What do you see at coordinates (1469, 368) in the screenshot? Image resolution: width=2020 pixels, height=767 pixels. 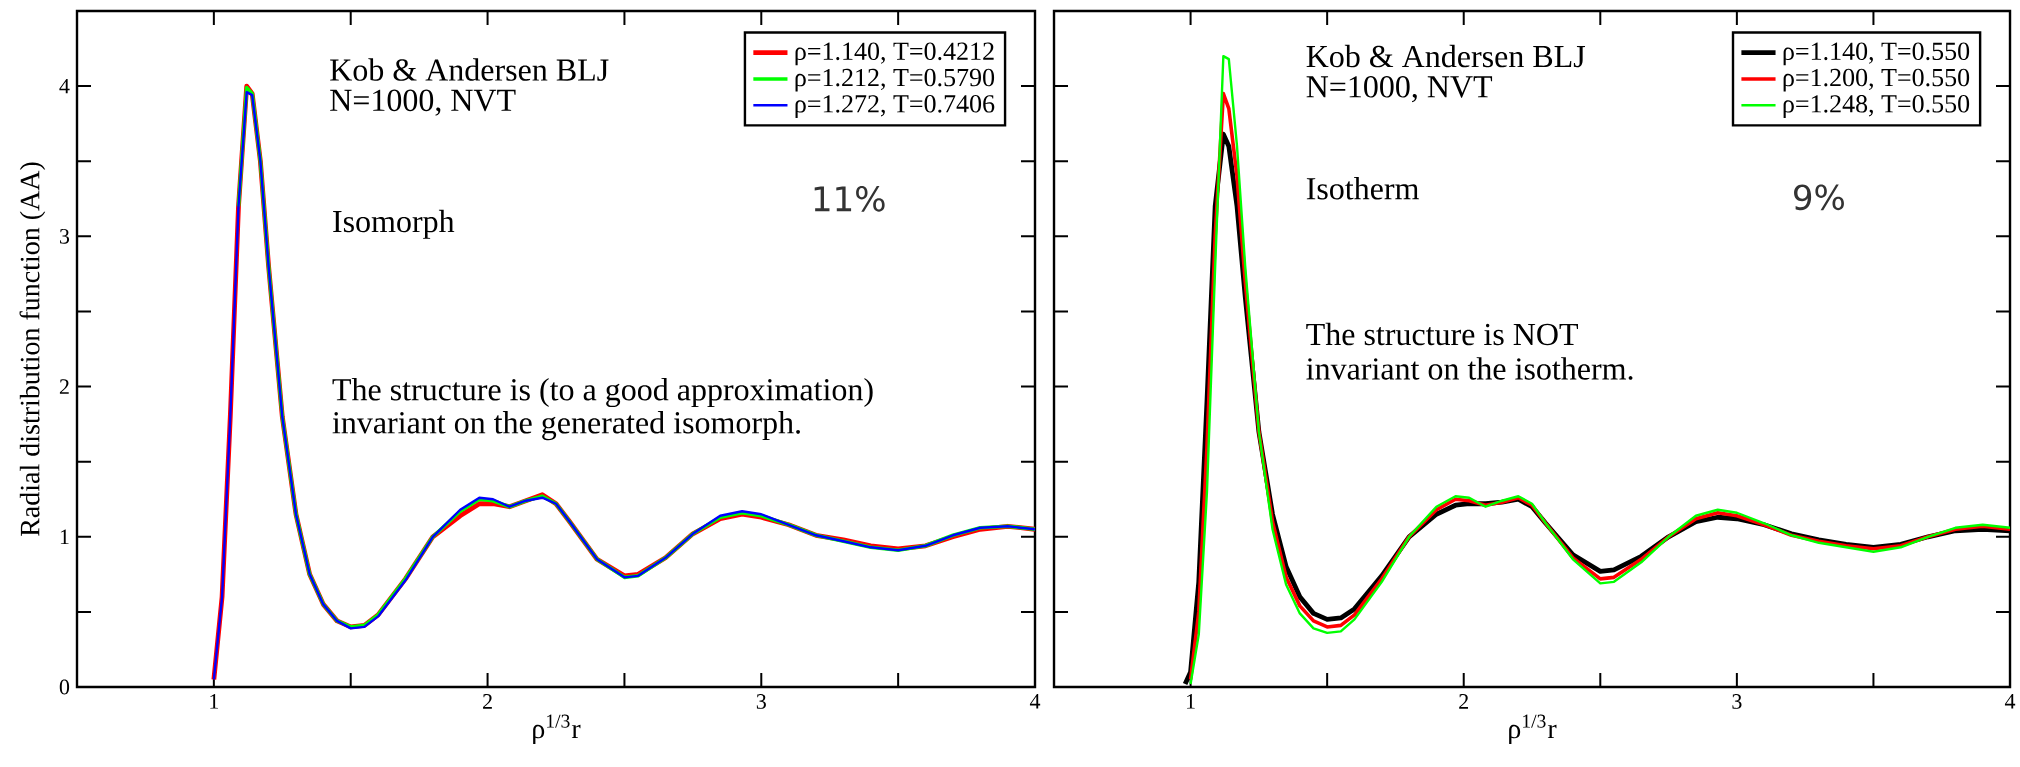 I see `annotation: invariant on the isotherm.` at bounding box center [1469, 368].